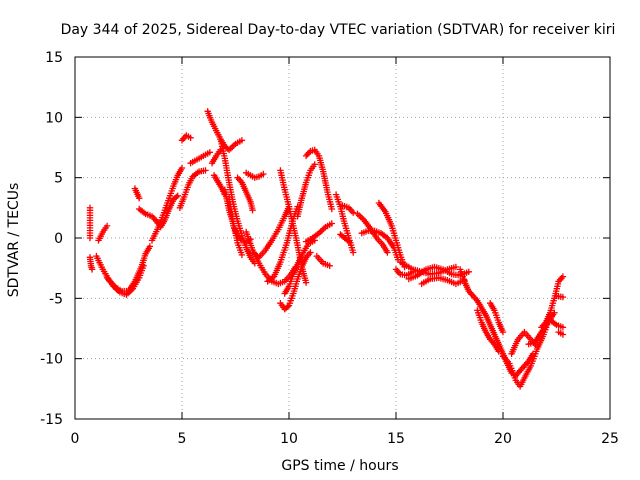 This screenshot has height=480, width=640. Describe the element at coordinates (54, 58) in the screenshot. I see `y-tick-label: 15` at that location.